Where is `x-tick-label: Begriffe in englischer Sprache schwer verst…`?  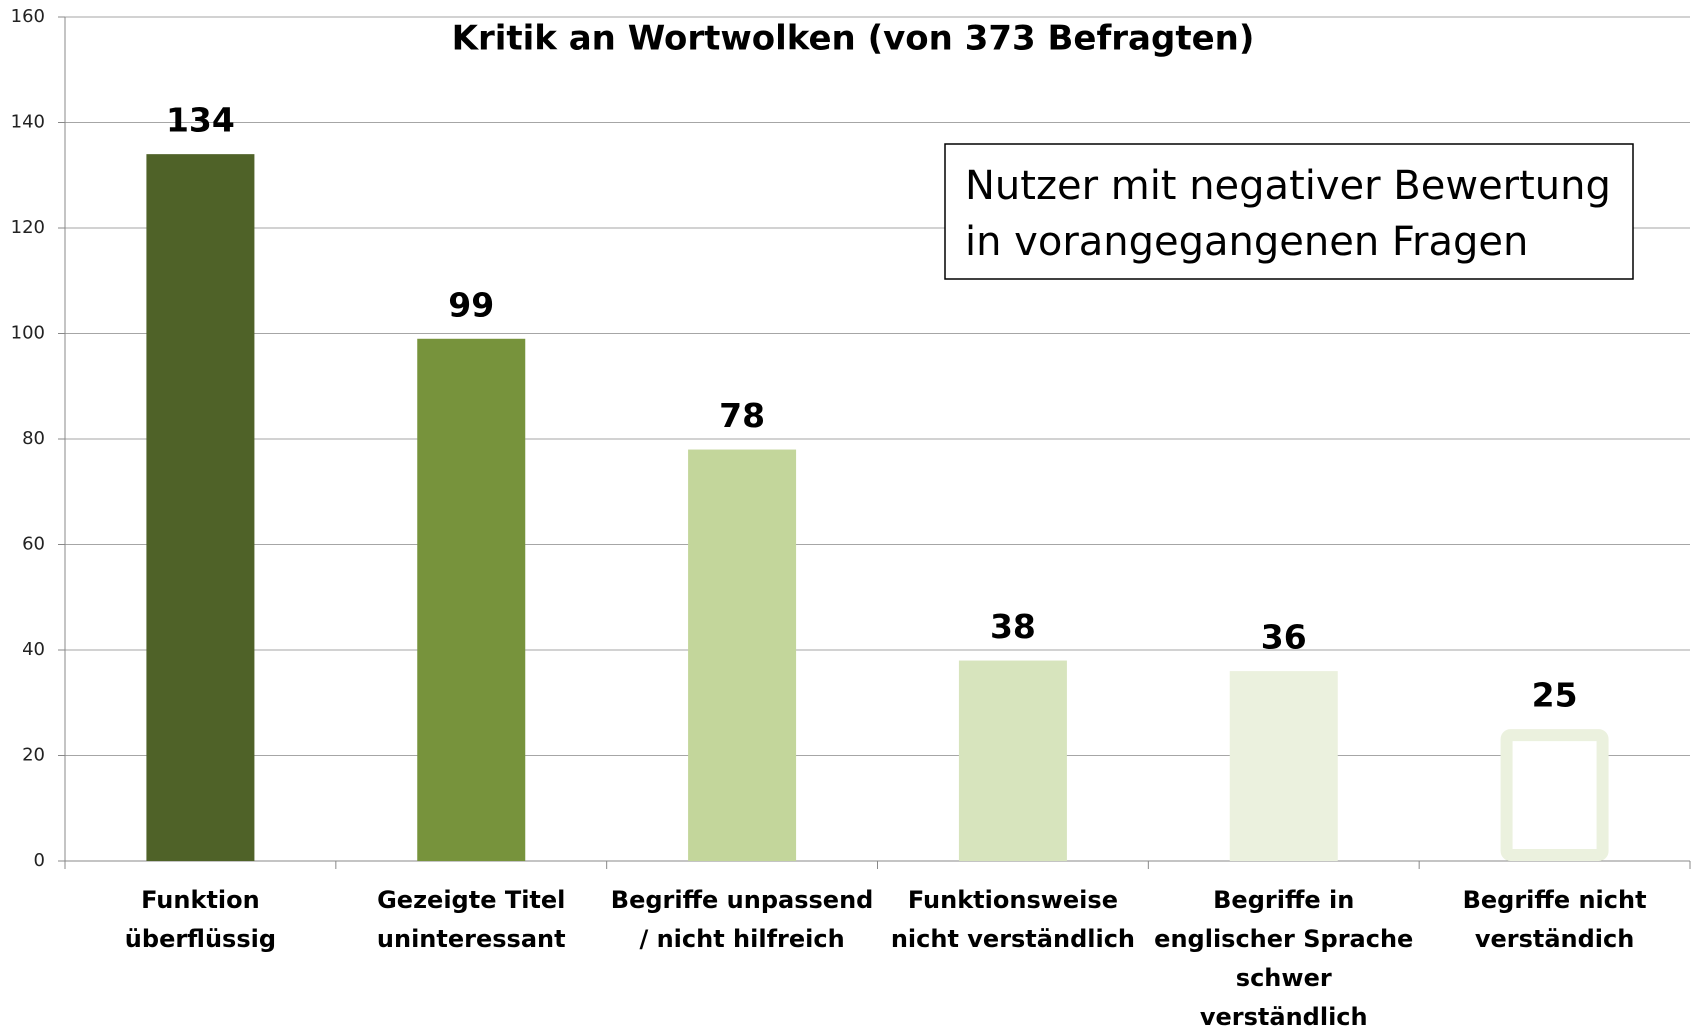
x-tick-label: Begriffe in englischer Sprache schwer verst… is located at coordinates (1283, 957).